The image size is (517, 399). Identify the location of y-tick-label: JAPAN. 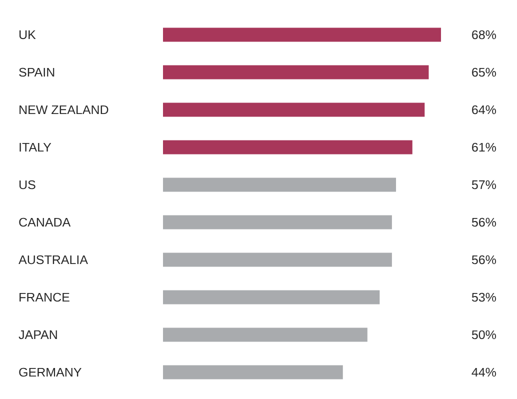
(37, 335).